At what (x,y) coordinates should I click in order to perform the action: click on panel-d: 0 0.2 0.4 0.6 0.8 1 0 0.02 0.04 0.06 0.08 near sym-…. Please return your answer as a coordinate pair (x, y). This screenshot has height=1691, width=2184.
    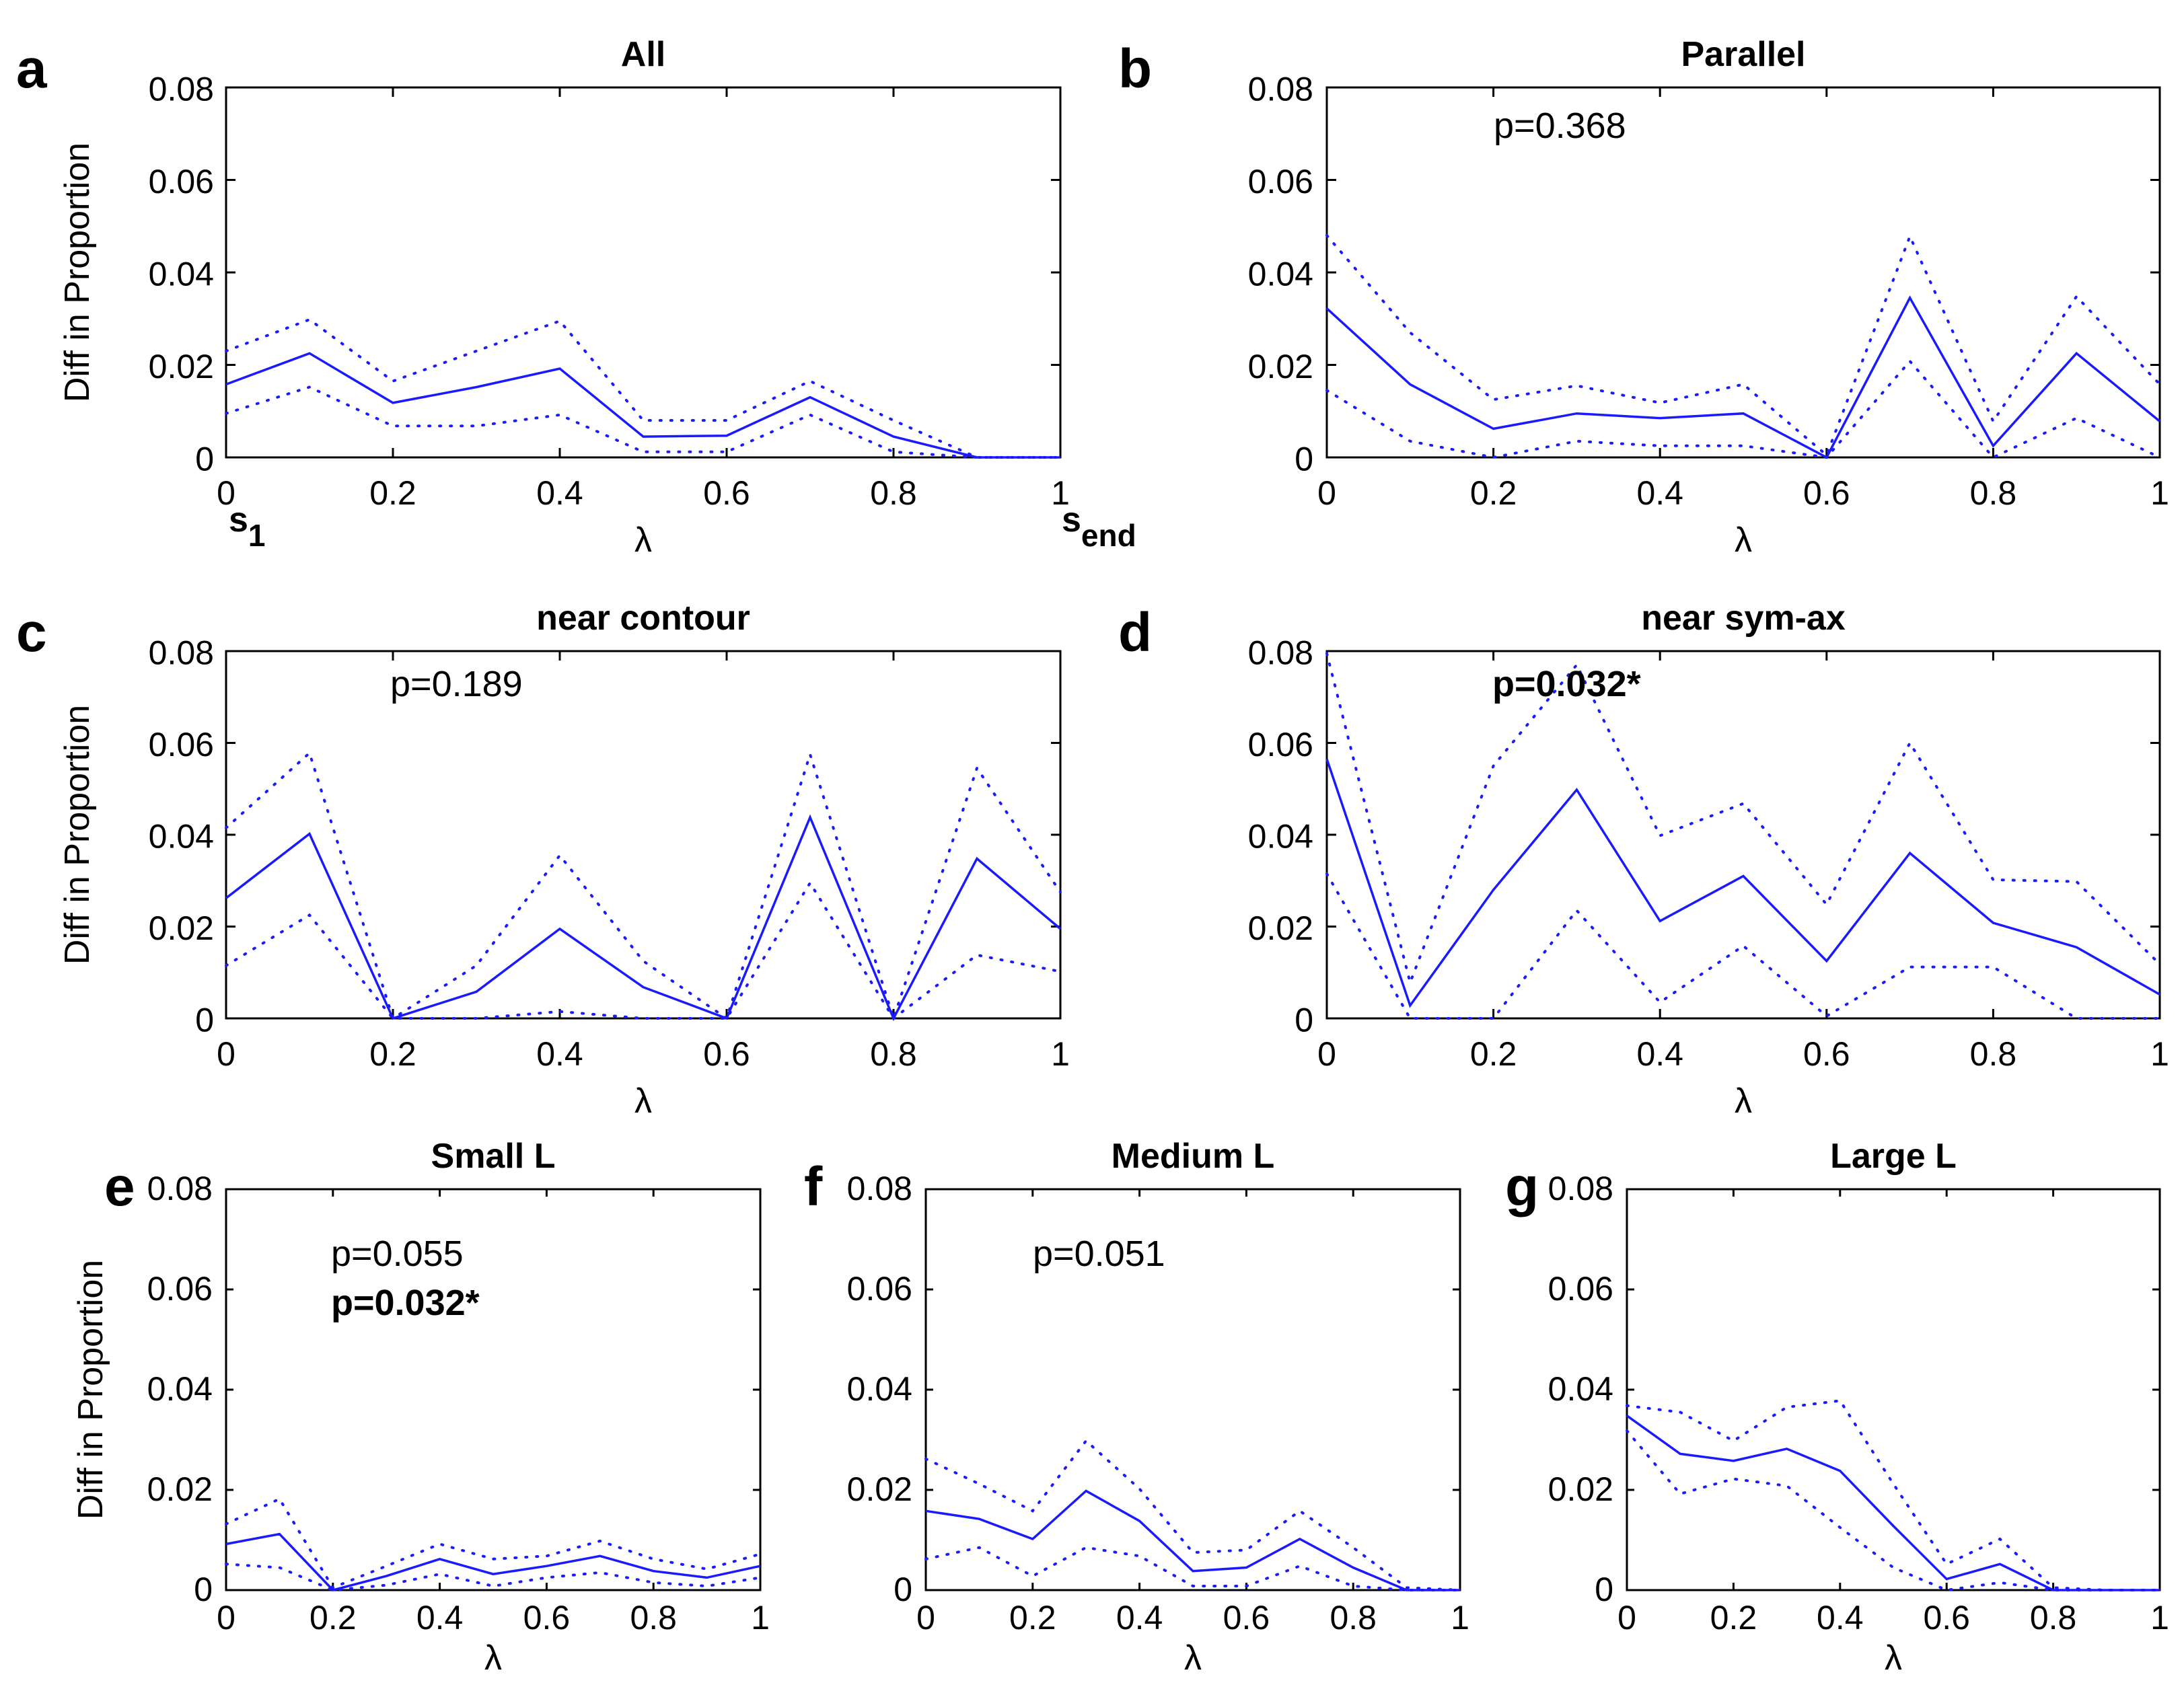
    Looking at the image, I should click on (1643, 860).